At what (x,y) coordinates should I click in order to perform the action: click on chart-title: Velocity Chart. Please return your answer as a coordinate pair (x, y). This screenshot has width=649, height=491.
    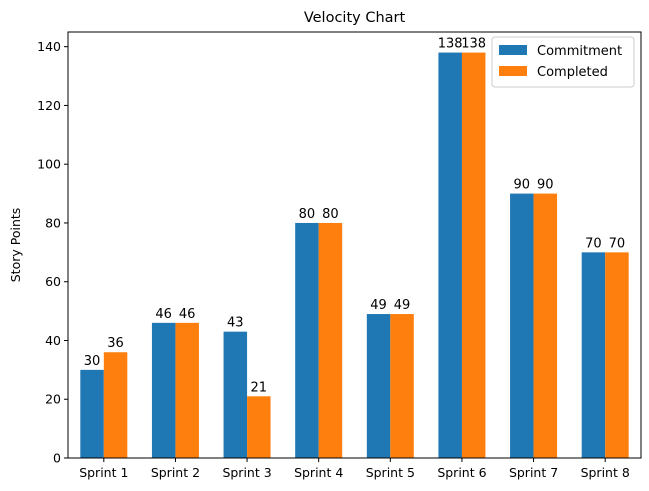
    Looking at the image, I should click on (355, 18).